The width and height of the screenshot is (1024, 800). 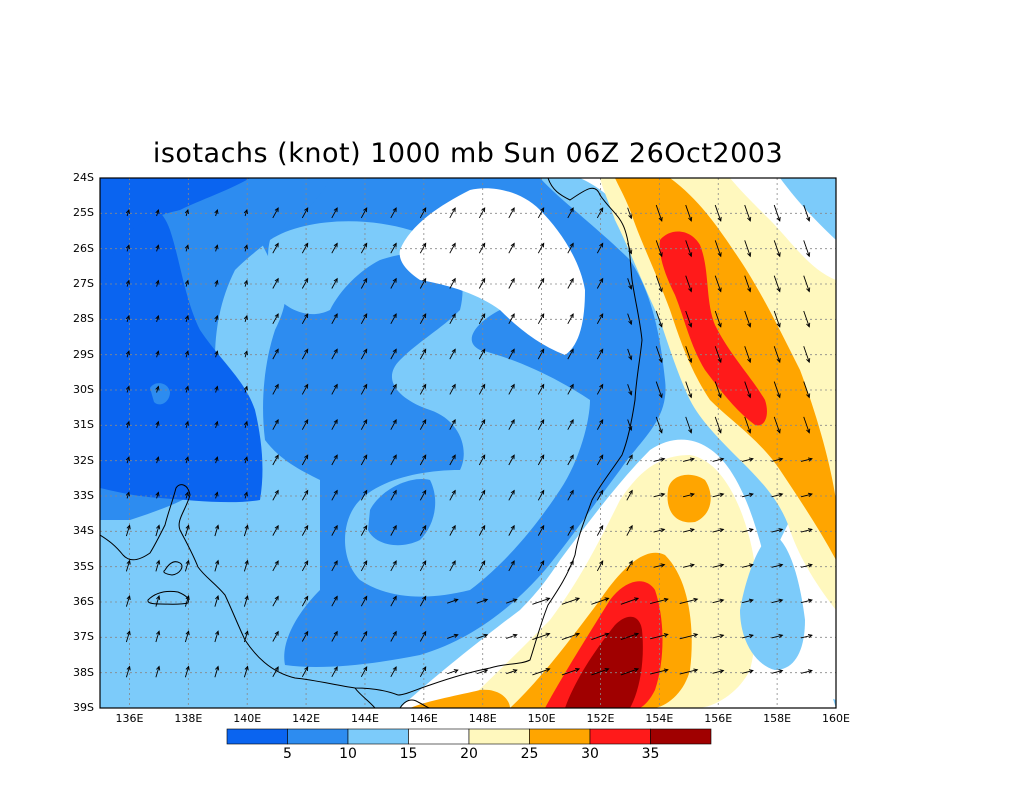 I want to click on coastline-bass-strait, so click(x=249, y=590).